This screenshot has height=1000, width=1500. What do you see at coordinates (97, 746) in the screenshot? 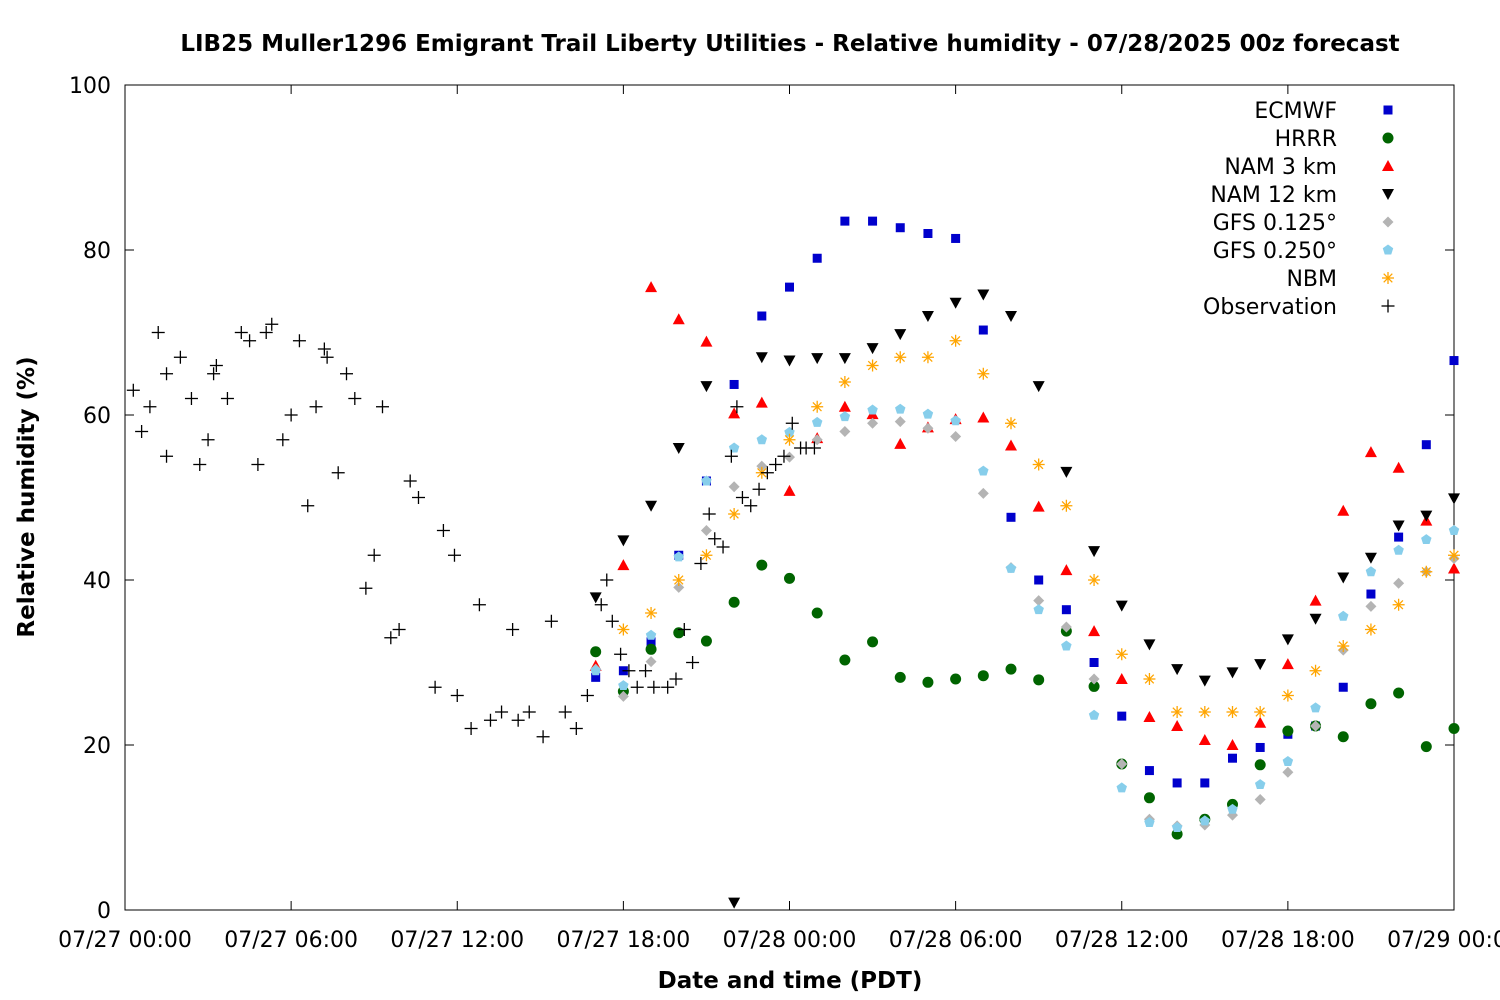
I see `y-tick-label: 20` at bounding box center [97, 746].